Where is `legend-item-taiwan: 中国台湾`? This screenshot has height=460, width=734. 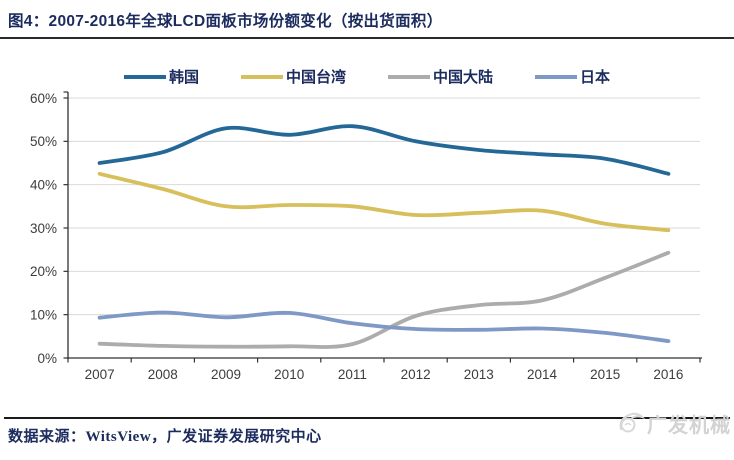
legend-item-taiwan: 中国台湾 is located at coordinates (293, 76).